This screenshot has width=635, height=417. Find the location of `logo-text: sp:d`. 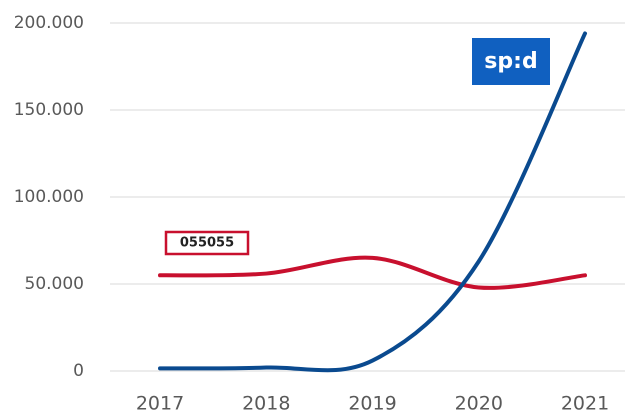

logo-text: sp:d is located at coordinates (510, 61).